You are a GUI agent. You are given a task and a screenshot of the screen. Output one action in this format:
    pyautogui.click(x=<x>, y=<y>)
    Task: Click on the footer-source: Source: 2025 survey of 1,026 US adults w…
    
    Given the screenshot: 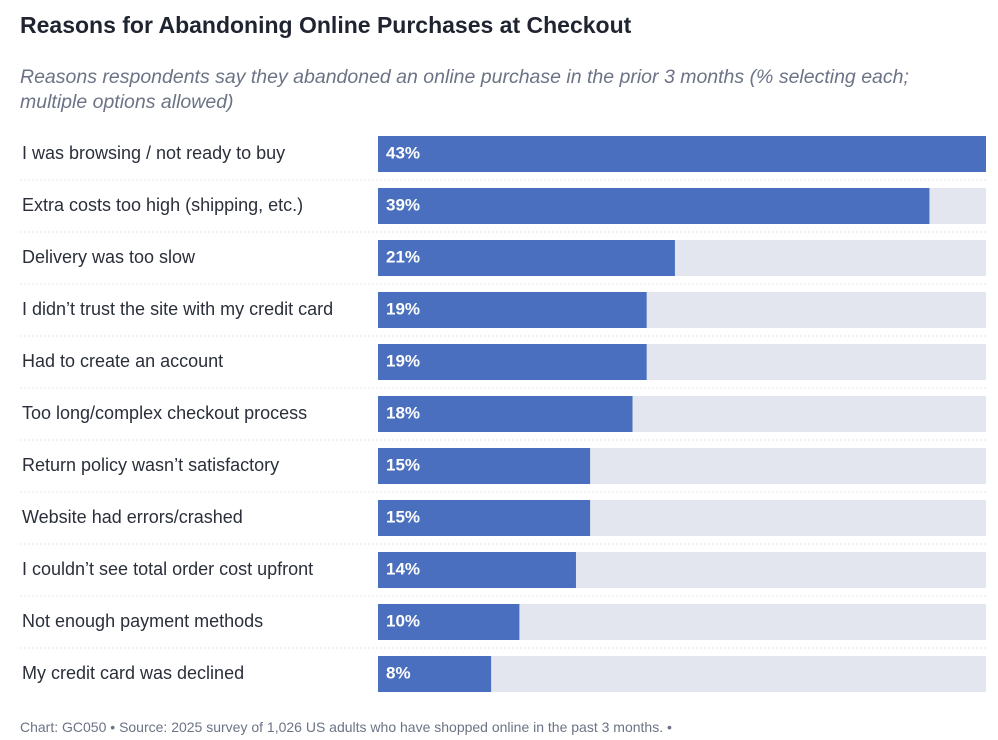 What is the action you would take?
    pyautogui.click(x=391, y=727)
    